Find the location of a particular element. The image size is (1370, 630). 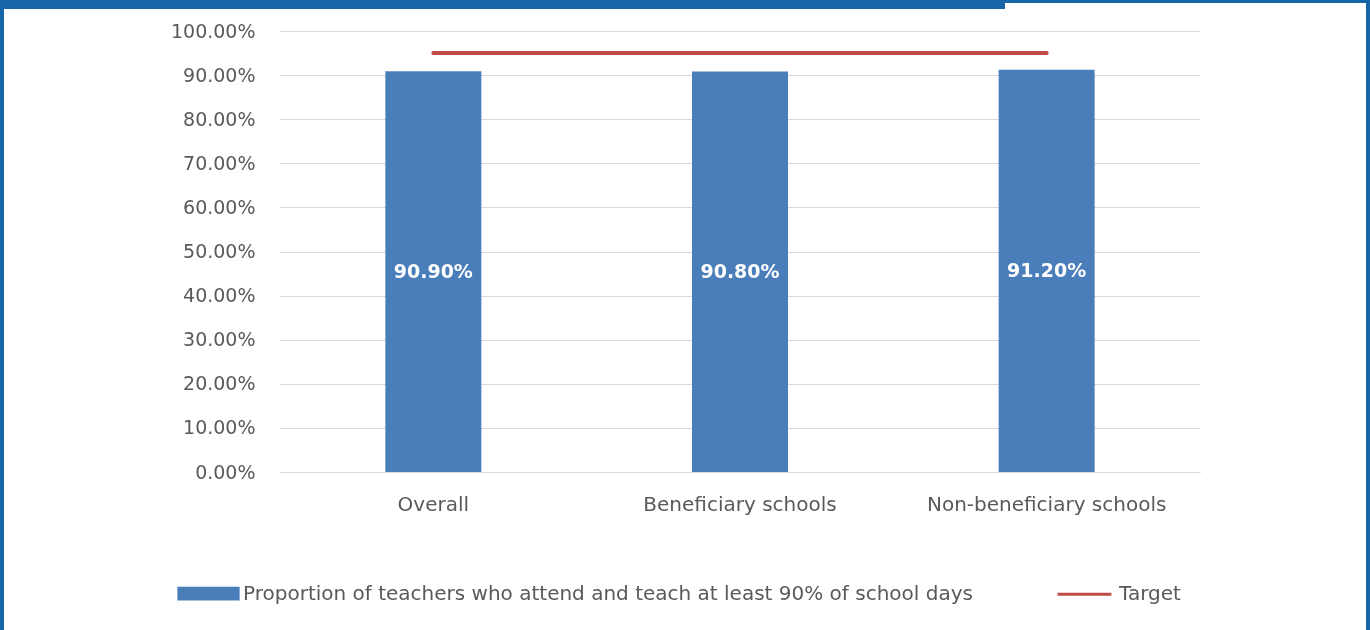

y-tick-label: 90.00% is located at coordinates (219, 74).